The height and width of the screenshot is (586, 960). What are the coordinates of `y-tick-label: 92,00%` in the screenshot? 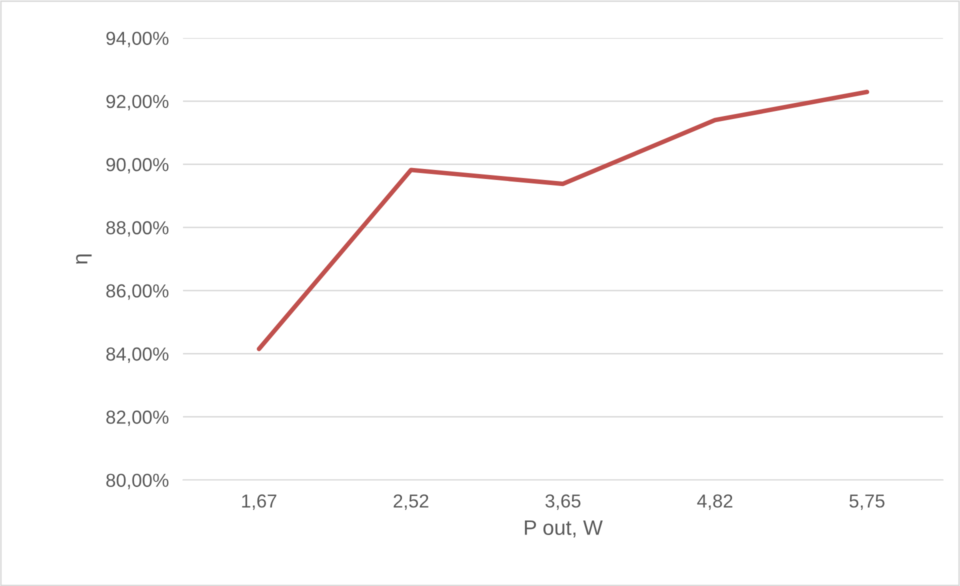 It's located at (137, 102).